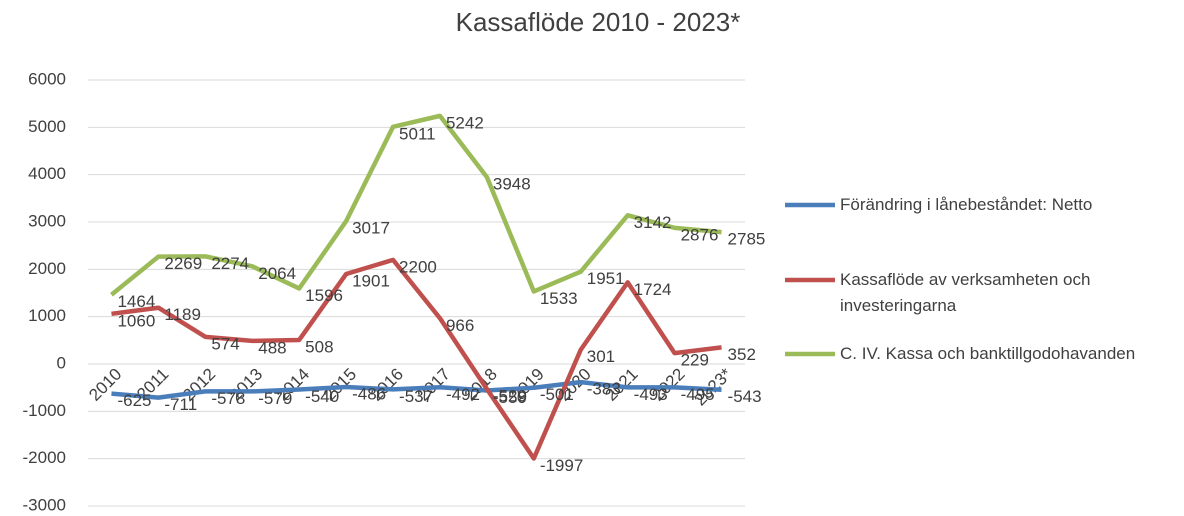  What do you see at coordinates (416, 396) in the screenshot?
I see `data-label: -537` at bounding box center [416, 396].